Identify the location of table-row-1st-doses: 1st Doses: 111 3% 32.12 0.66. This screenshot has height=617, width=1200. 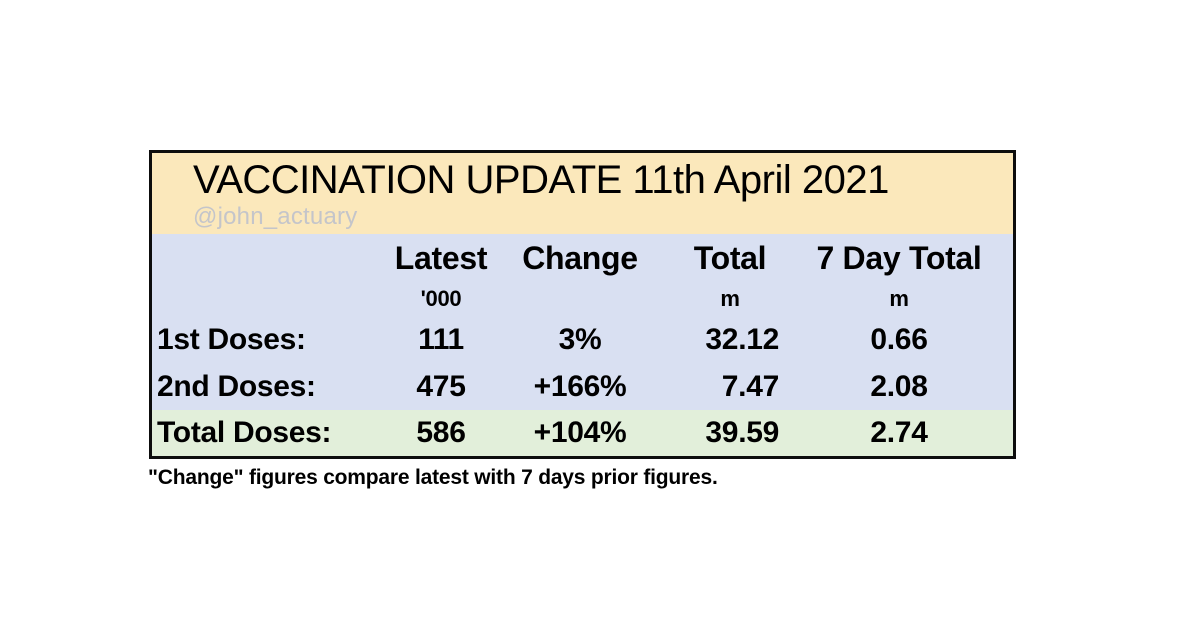
(582, 339).